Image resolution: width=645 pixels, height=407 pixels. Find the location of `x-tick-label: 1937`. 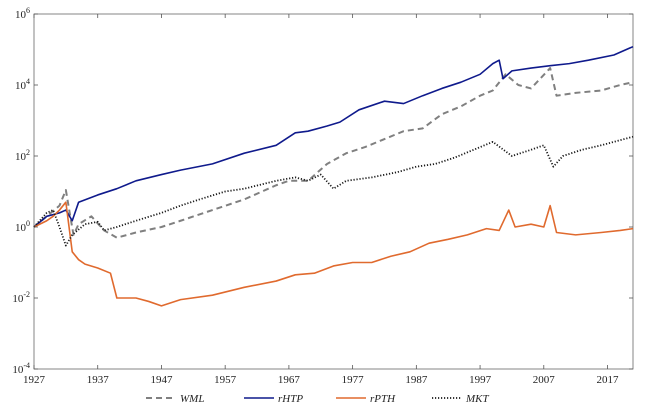

x-tick-label: 1937 is located at coordinates (98, 380).